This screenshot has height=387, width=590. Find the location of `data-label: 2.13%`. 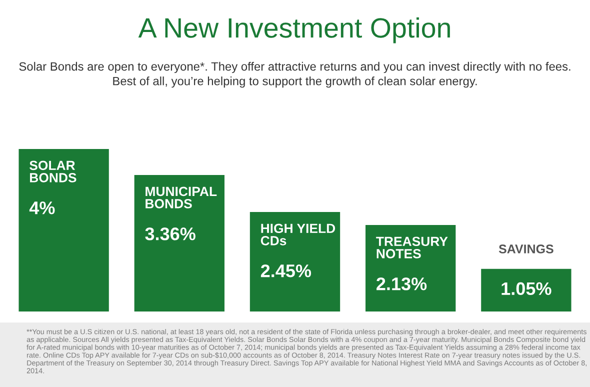

data-label: 2.13% is located at coordinates (401, 283).